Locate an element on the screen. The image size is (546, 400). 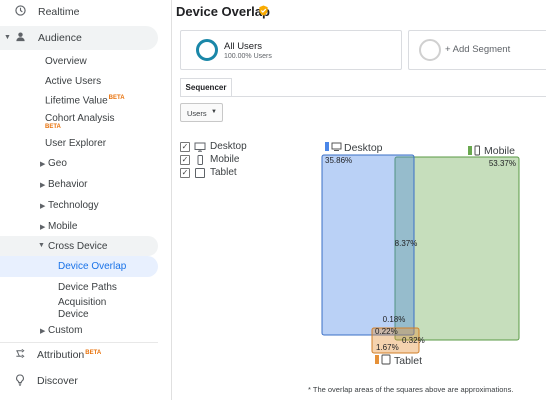
device-label: Tablet is located at coordinates (223, 172).